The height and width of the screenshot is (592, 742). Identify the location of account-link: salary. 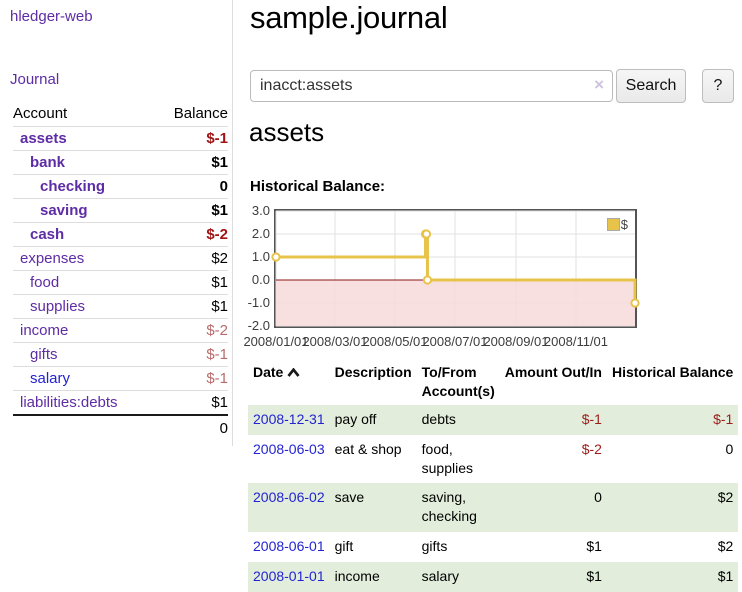
(50, 378).